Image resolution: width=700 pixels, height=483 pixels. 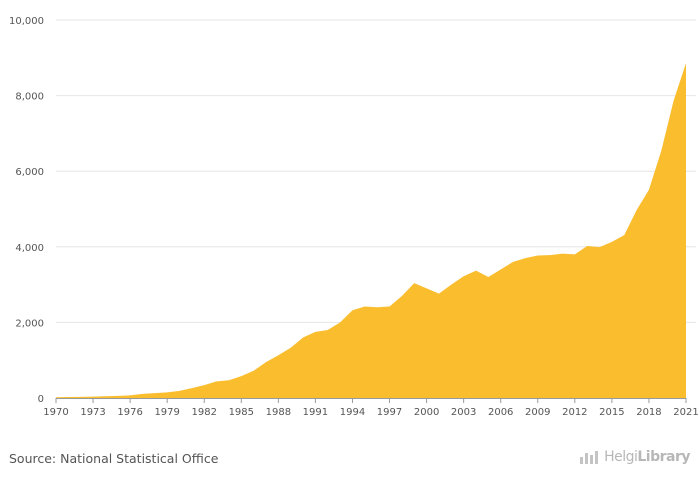 I want to click on x-tick-label: 2021, so click(x=685, y=412).